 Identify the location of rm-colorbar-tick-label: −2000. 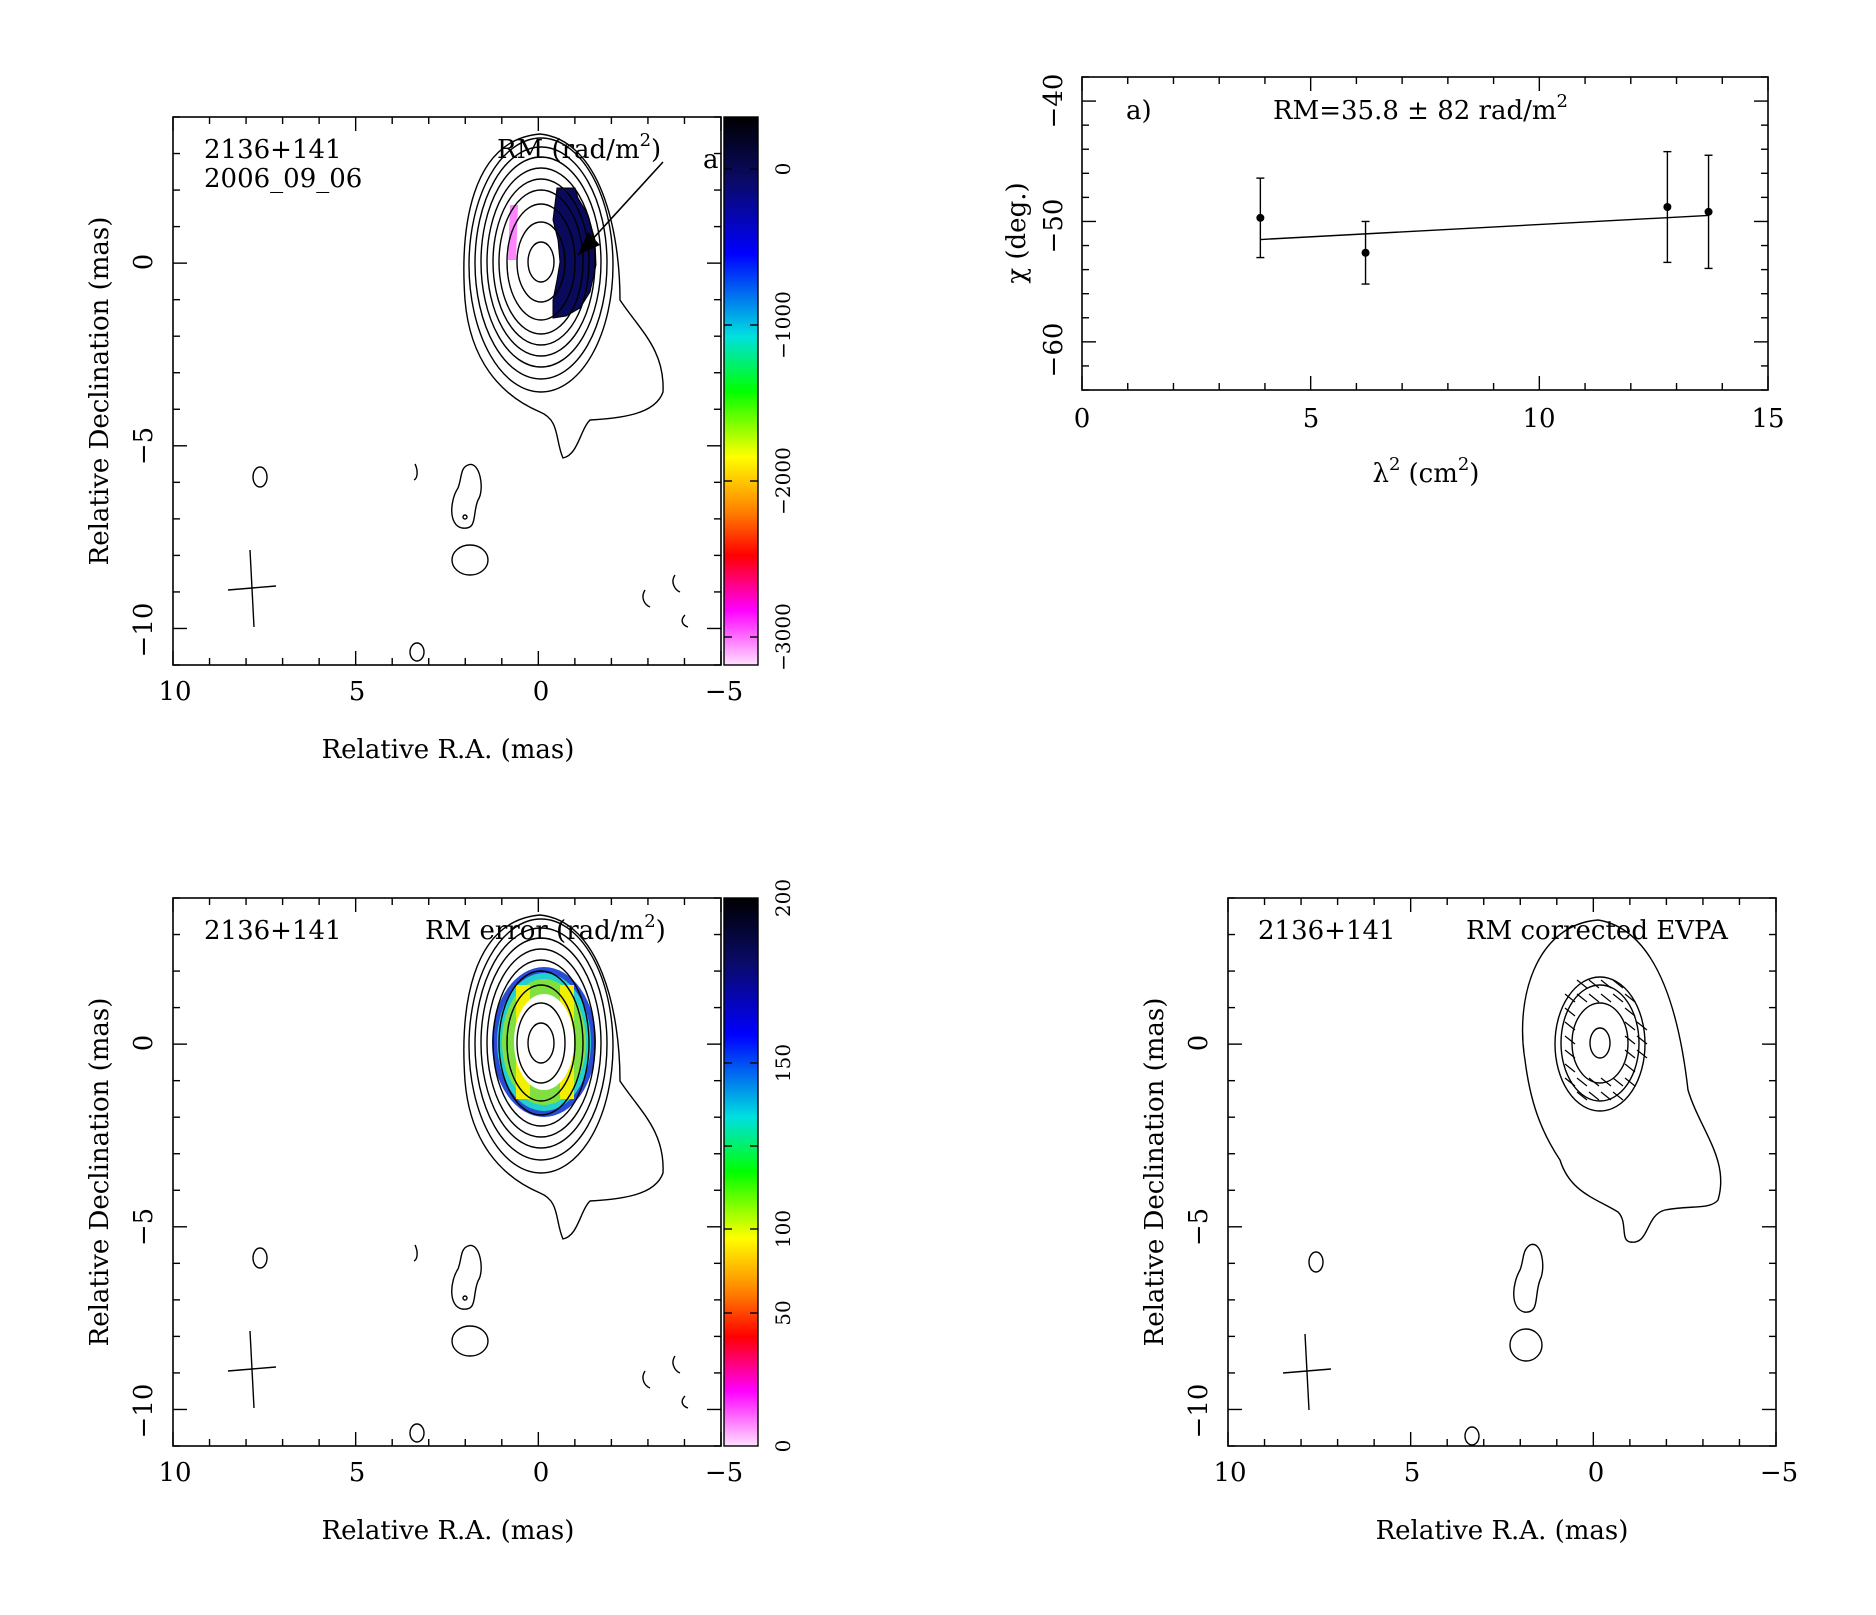
(783, 481).